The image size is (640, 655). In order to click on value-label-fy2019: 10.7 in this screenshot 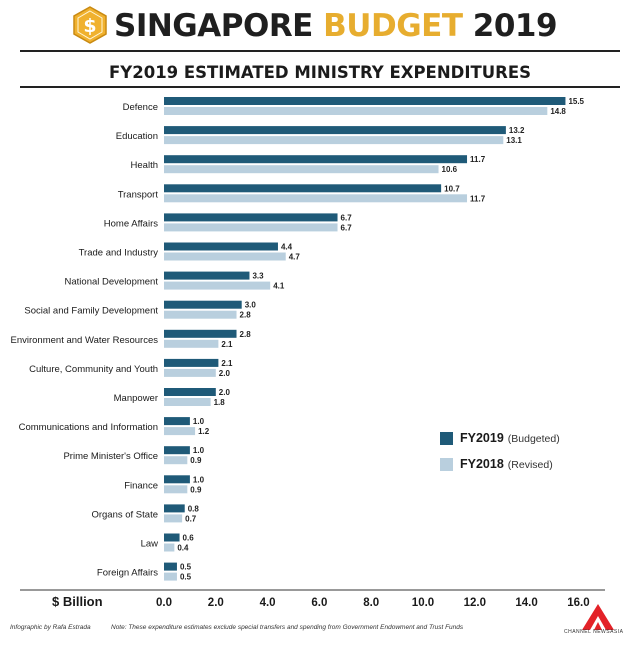, I will do `click(452, 188)`.